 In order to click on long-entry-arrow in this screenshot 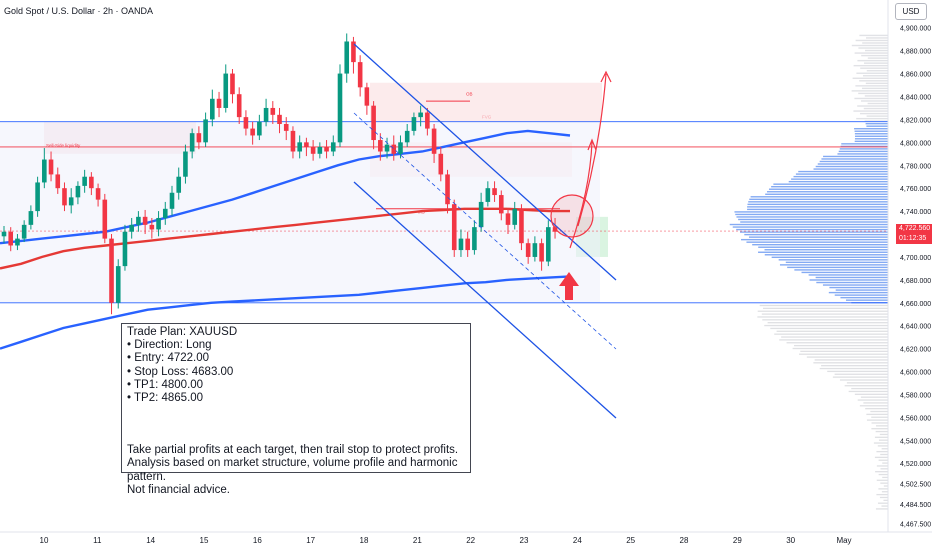, I will do `click(569, 286)`.